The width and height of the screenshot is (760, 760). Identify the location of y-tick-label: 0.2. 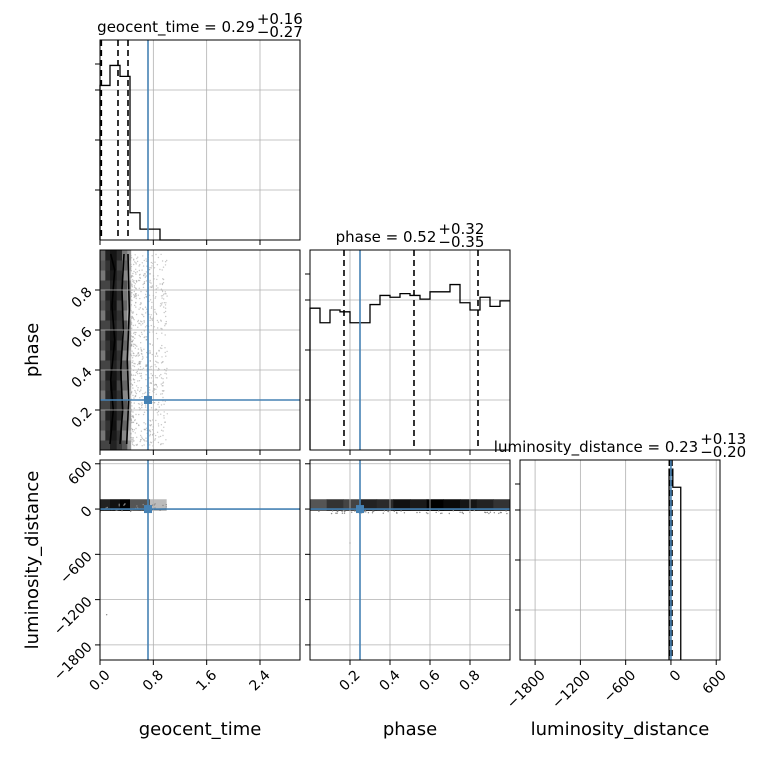
(82, 417).